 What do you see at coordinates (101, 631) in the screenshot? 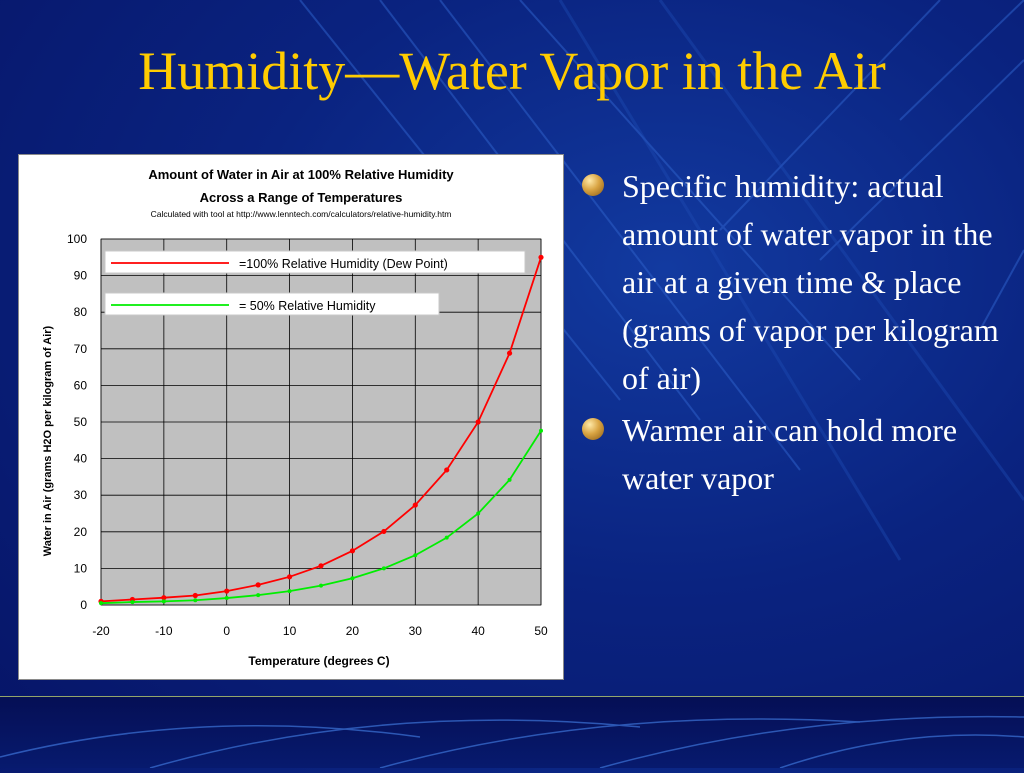
I see `x-tick-label: -20` at bounding box center [101, 631].